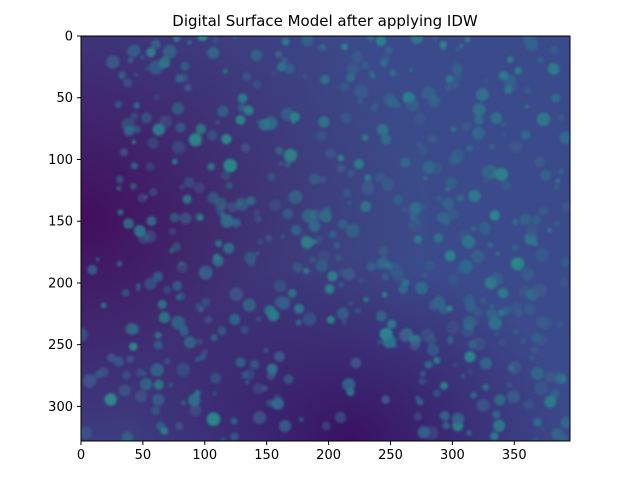 The height and width of the screenshot is (480, 640). What do you see at coordinates (60, 345) in the screenshot?
I see `y-tick-label: 250` at bounding box center [60, 345].